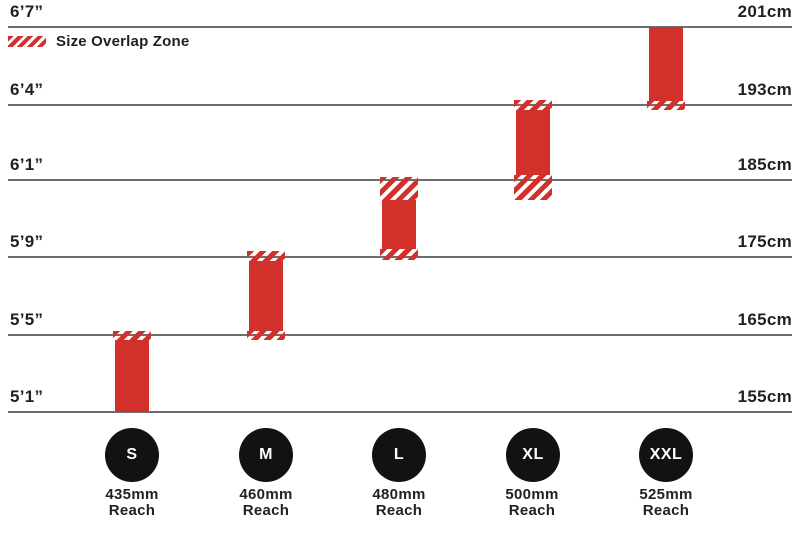  I want to click on ytick-left-5ft5: 5’5”, so click(27, 319).